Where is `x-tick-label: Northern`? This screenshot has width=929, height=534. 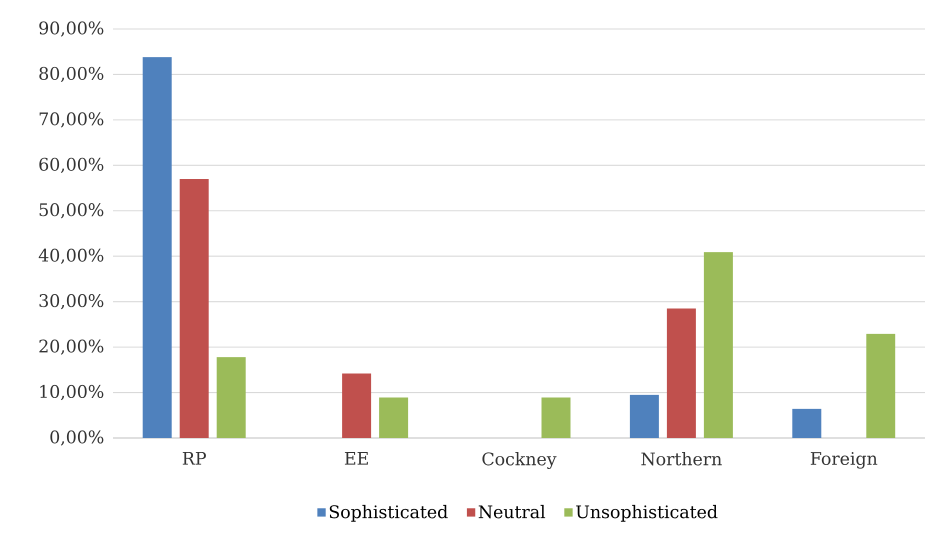 x-tick-label: Northern is located at coordinates (681, 459).